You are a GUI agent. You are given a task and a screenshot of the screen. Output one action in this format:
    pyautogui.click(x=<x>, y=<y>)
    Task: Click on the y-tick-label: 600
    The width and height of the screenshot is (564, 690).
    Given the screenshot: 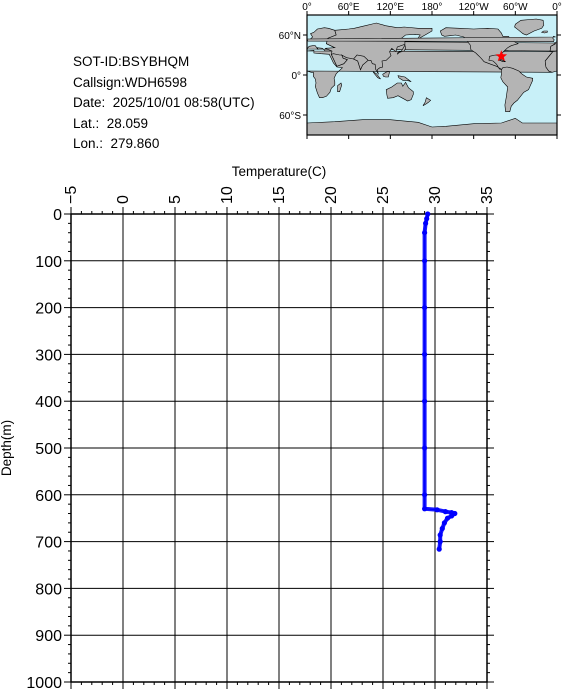 What is the action you would take?
    pyautogui.click(x=48, y=496)
    